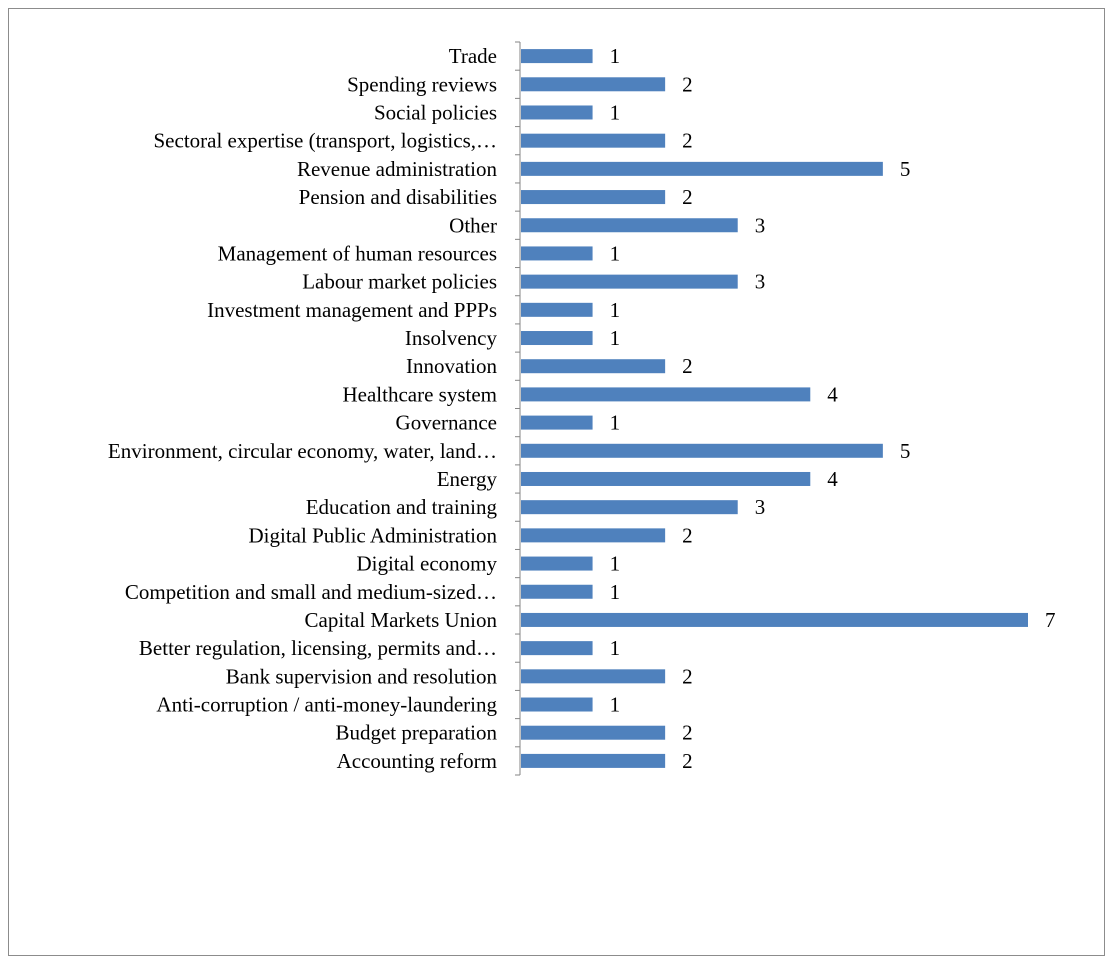 This screenshot has width=1115, height=964. I want to click on category-label: Digital economy, so click(426, 564).